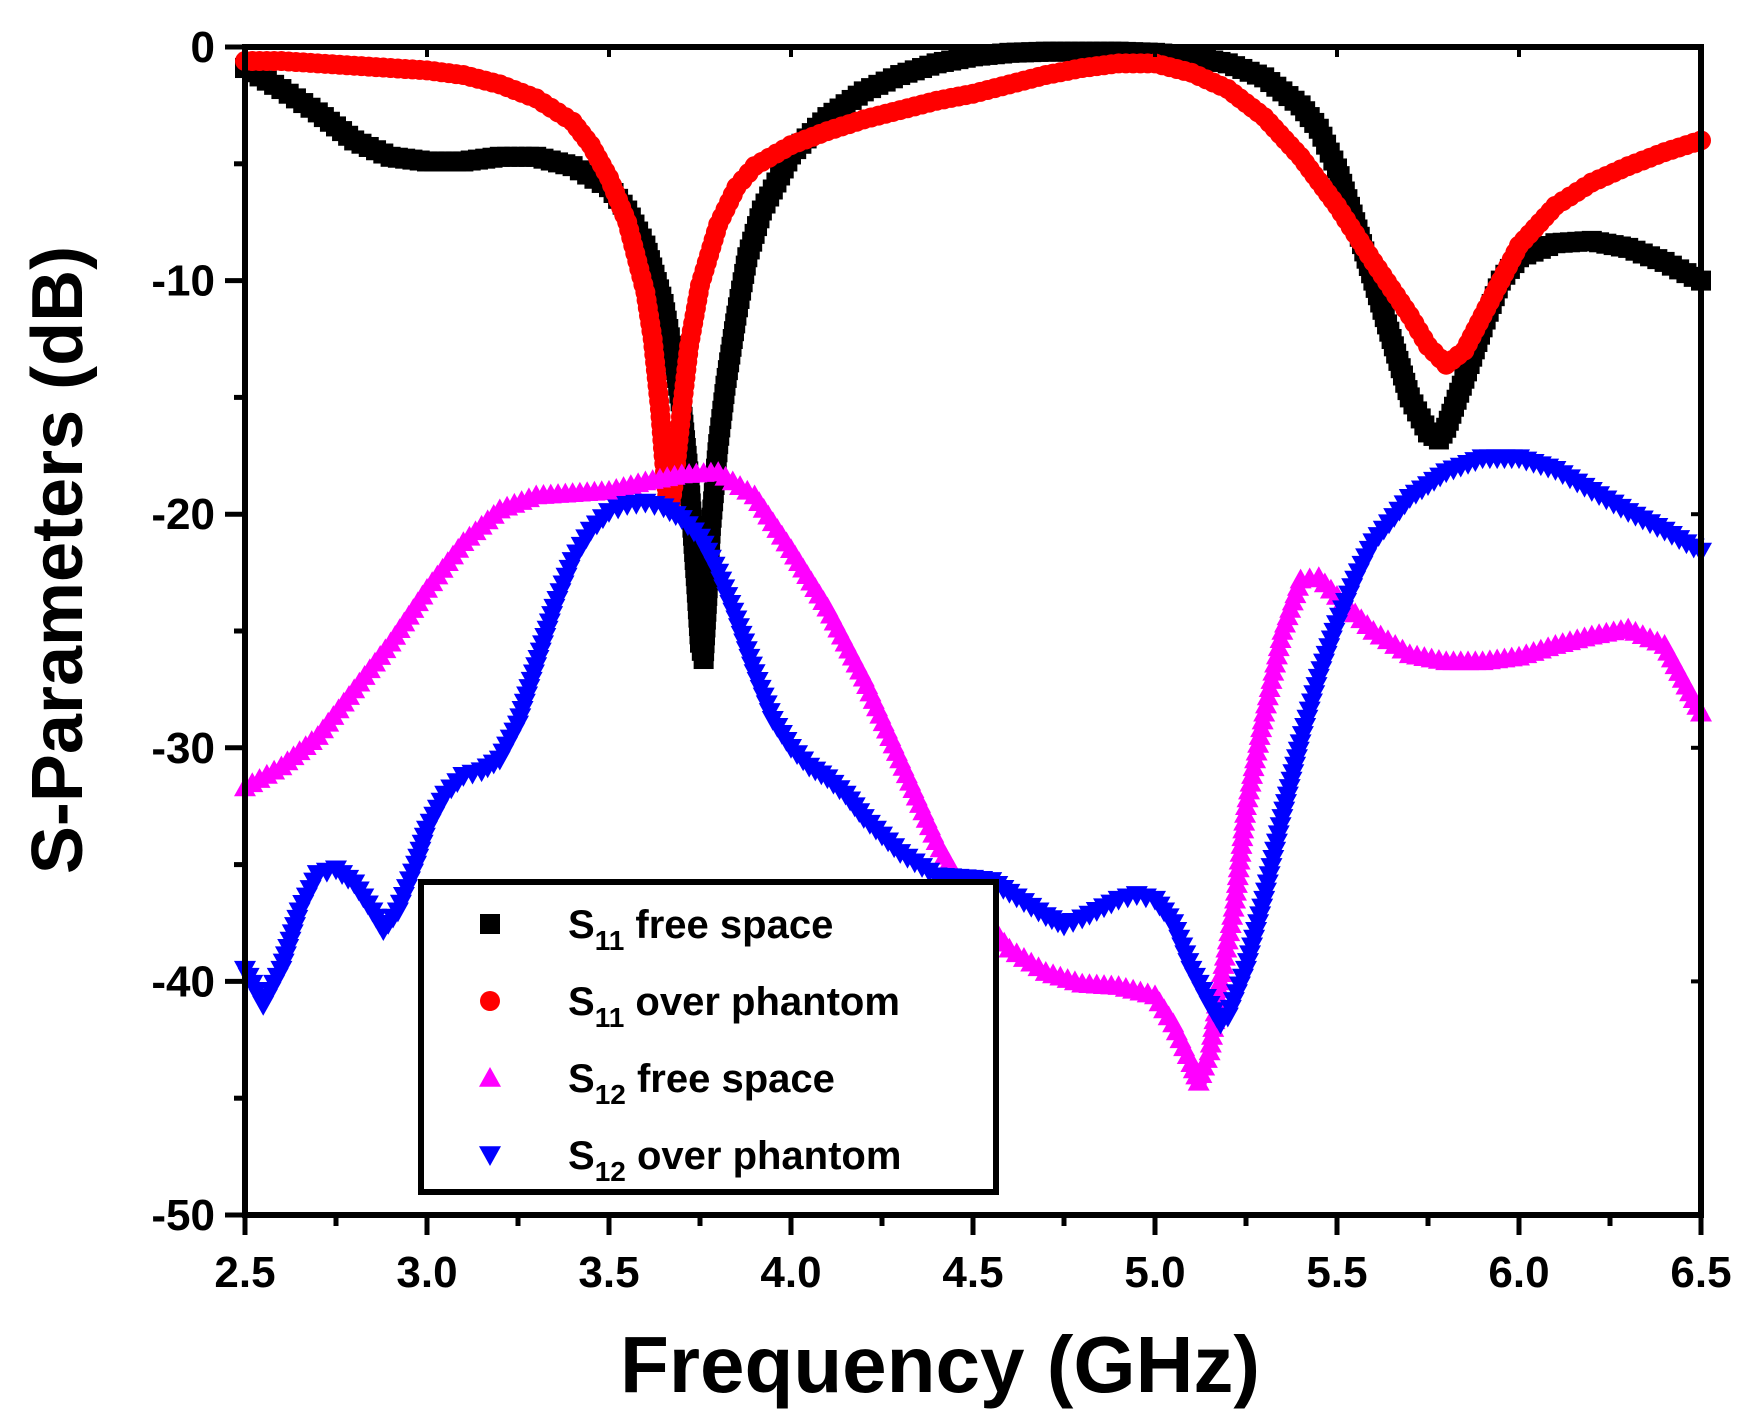 This screenshot has height=1414, width=1764. I want to click on y-tick-label: -30, so click(183, 748).